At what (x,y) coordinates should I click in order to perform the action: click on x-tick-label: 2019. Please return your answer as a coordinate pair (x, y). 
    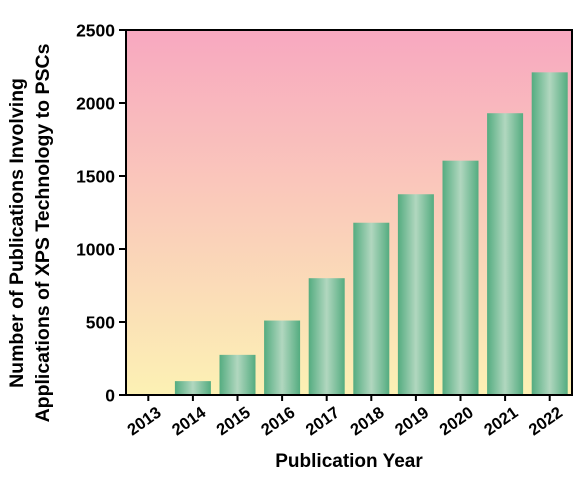
    Looking at the image, I should click on (412, 422).